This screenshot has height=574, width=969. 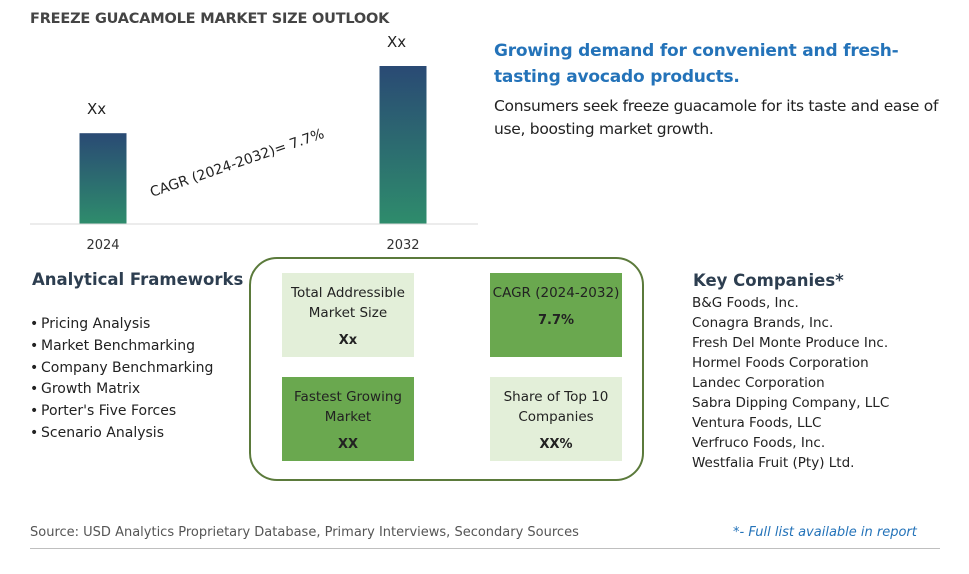 What do you see at coordinates (556, 320) in the screenshot?
I see `tile-value: 7.7%` at bounding box center [556, 320].